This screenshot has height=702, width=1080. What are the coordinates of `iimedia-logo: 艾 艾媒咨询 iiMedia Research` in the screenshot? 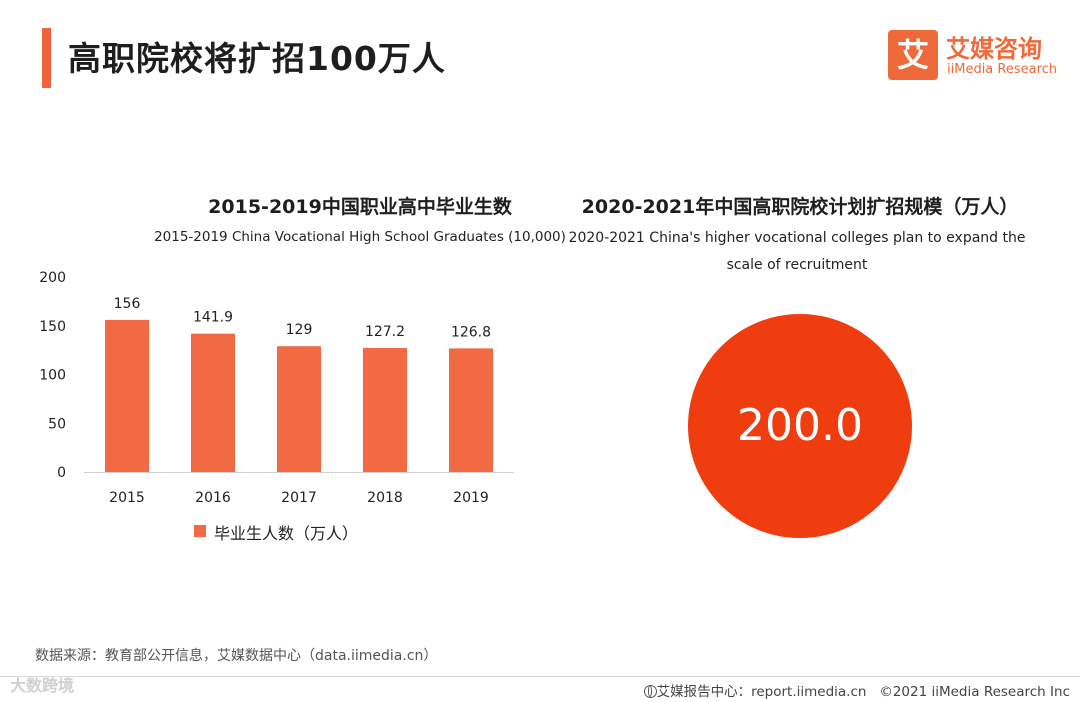 It's located at (973, 55).